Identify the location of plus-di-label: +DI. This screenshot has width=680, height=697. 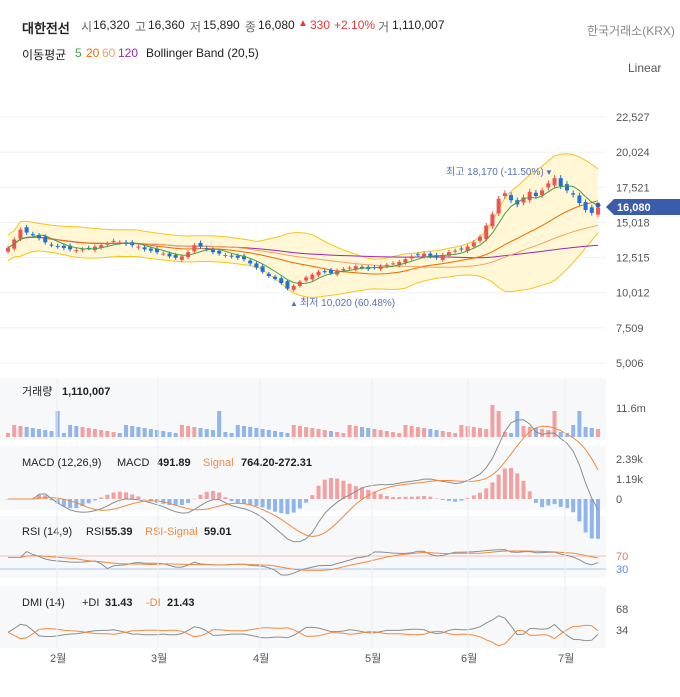
(90, 603).